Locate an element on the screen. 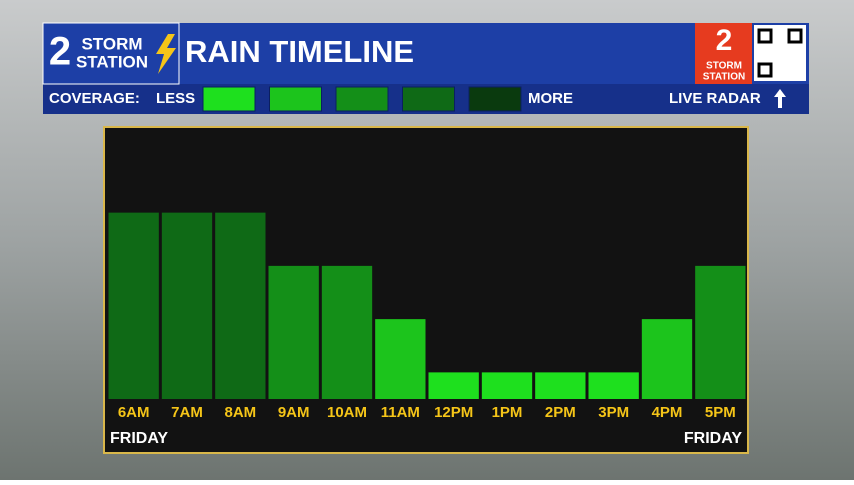  bolt-icon is located at coordinates (166, 54).